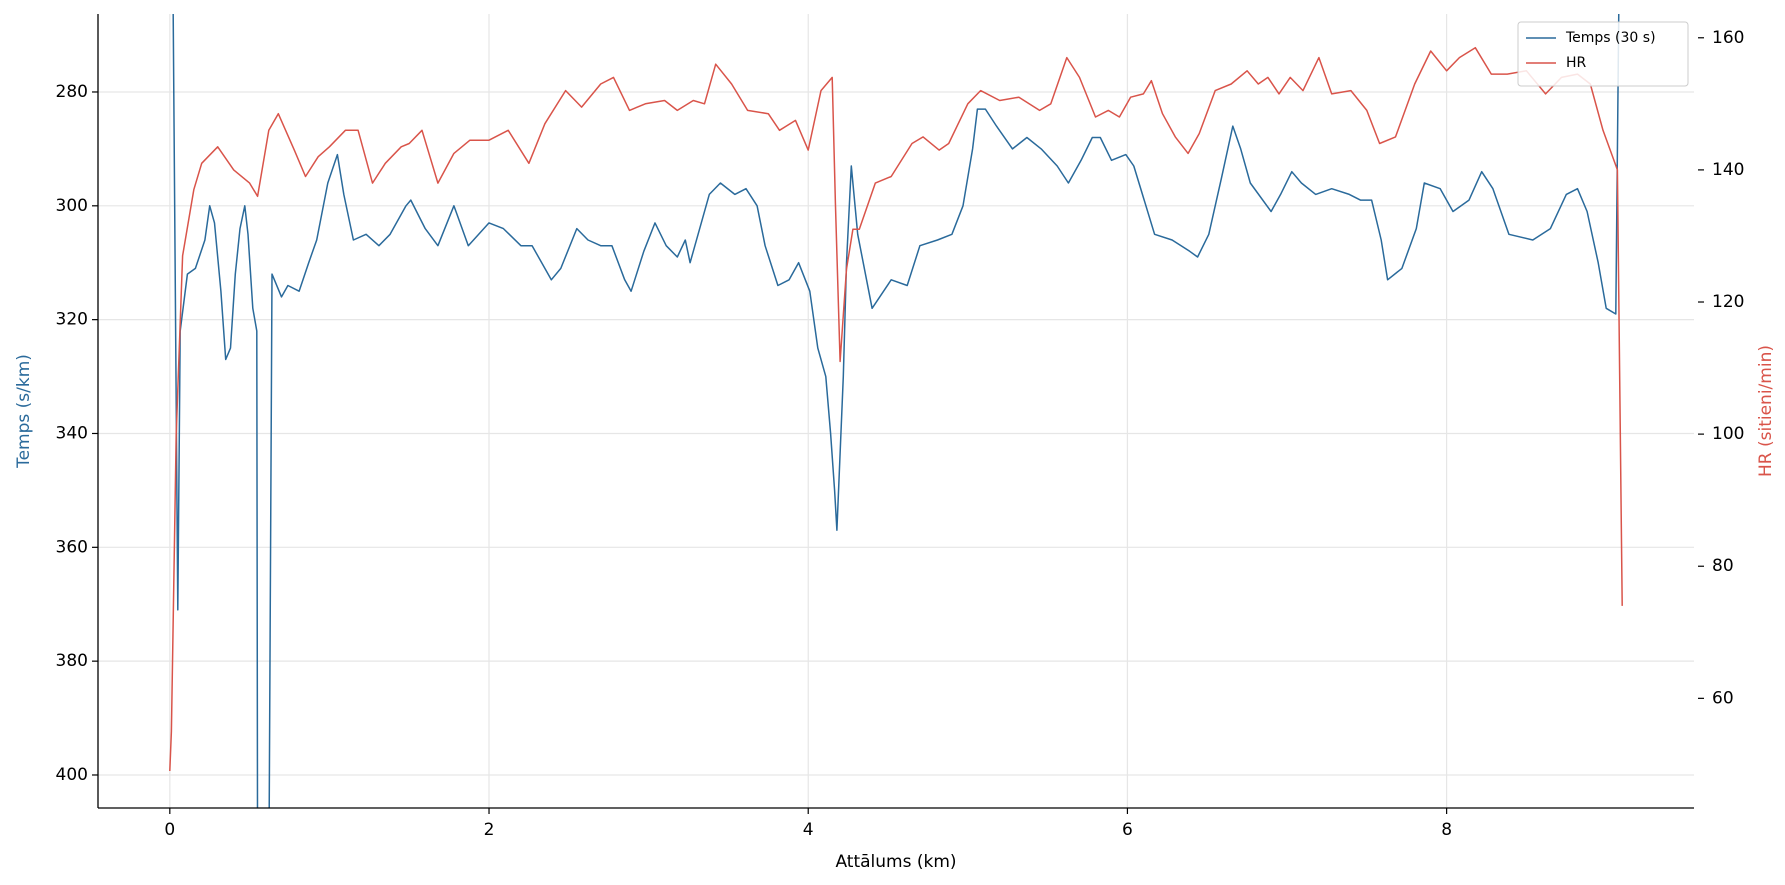  What do you see at coordinates (1728, 434) in the screenshot?
I see `y2-tick-label: 100` at bounding box center [1728, 434].